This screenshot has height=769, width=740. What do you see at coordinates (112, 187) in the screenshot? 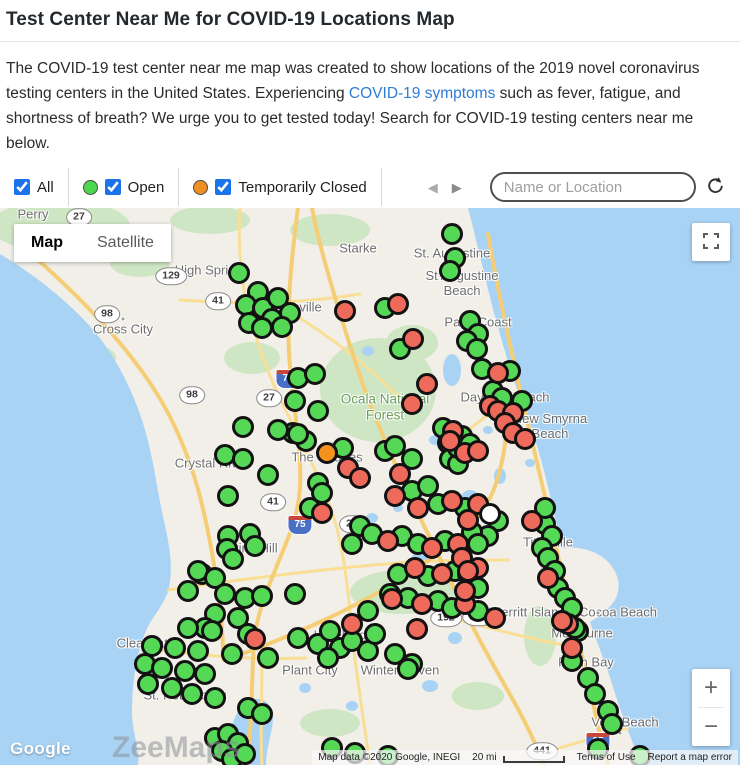
I see `open-checkbox` at bounding box center [112, 187].